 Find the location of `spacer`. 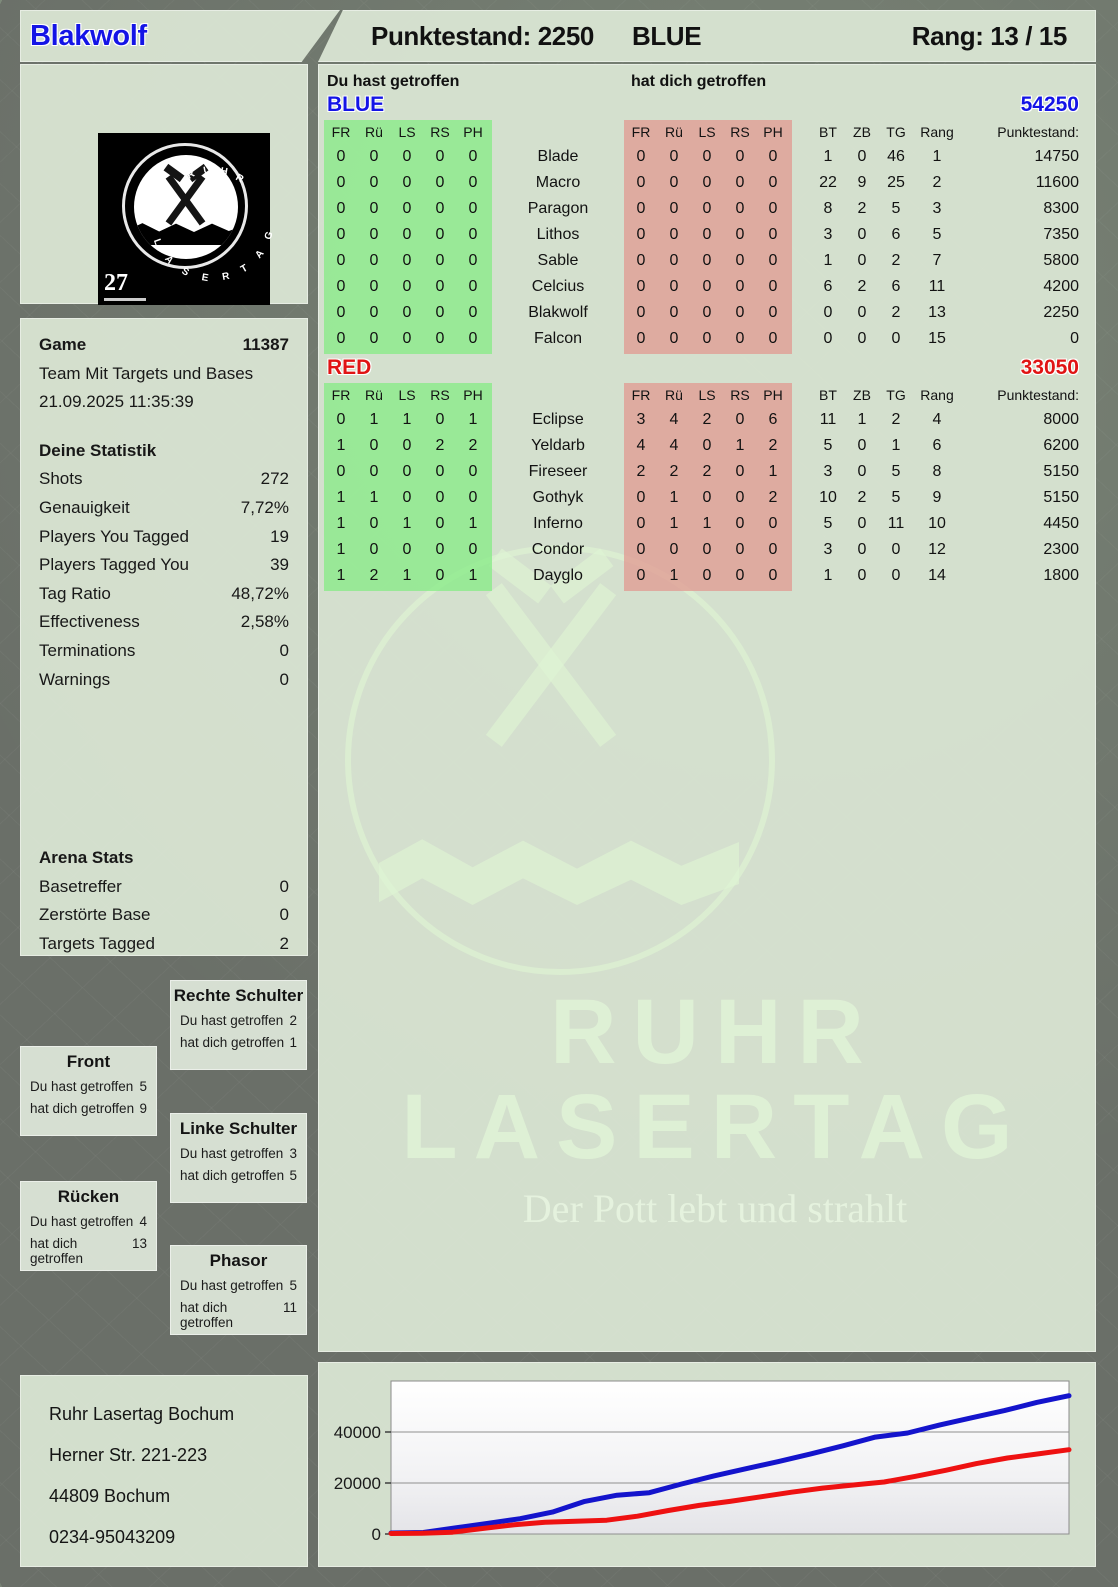

spacer is located at coordinates (164, 427).